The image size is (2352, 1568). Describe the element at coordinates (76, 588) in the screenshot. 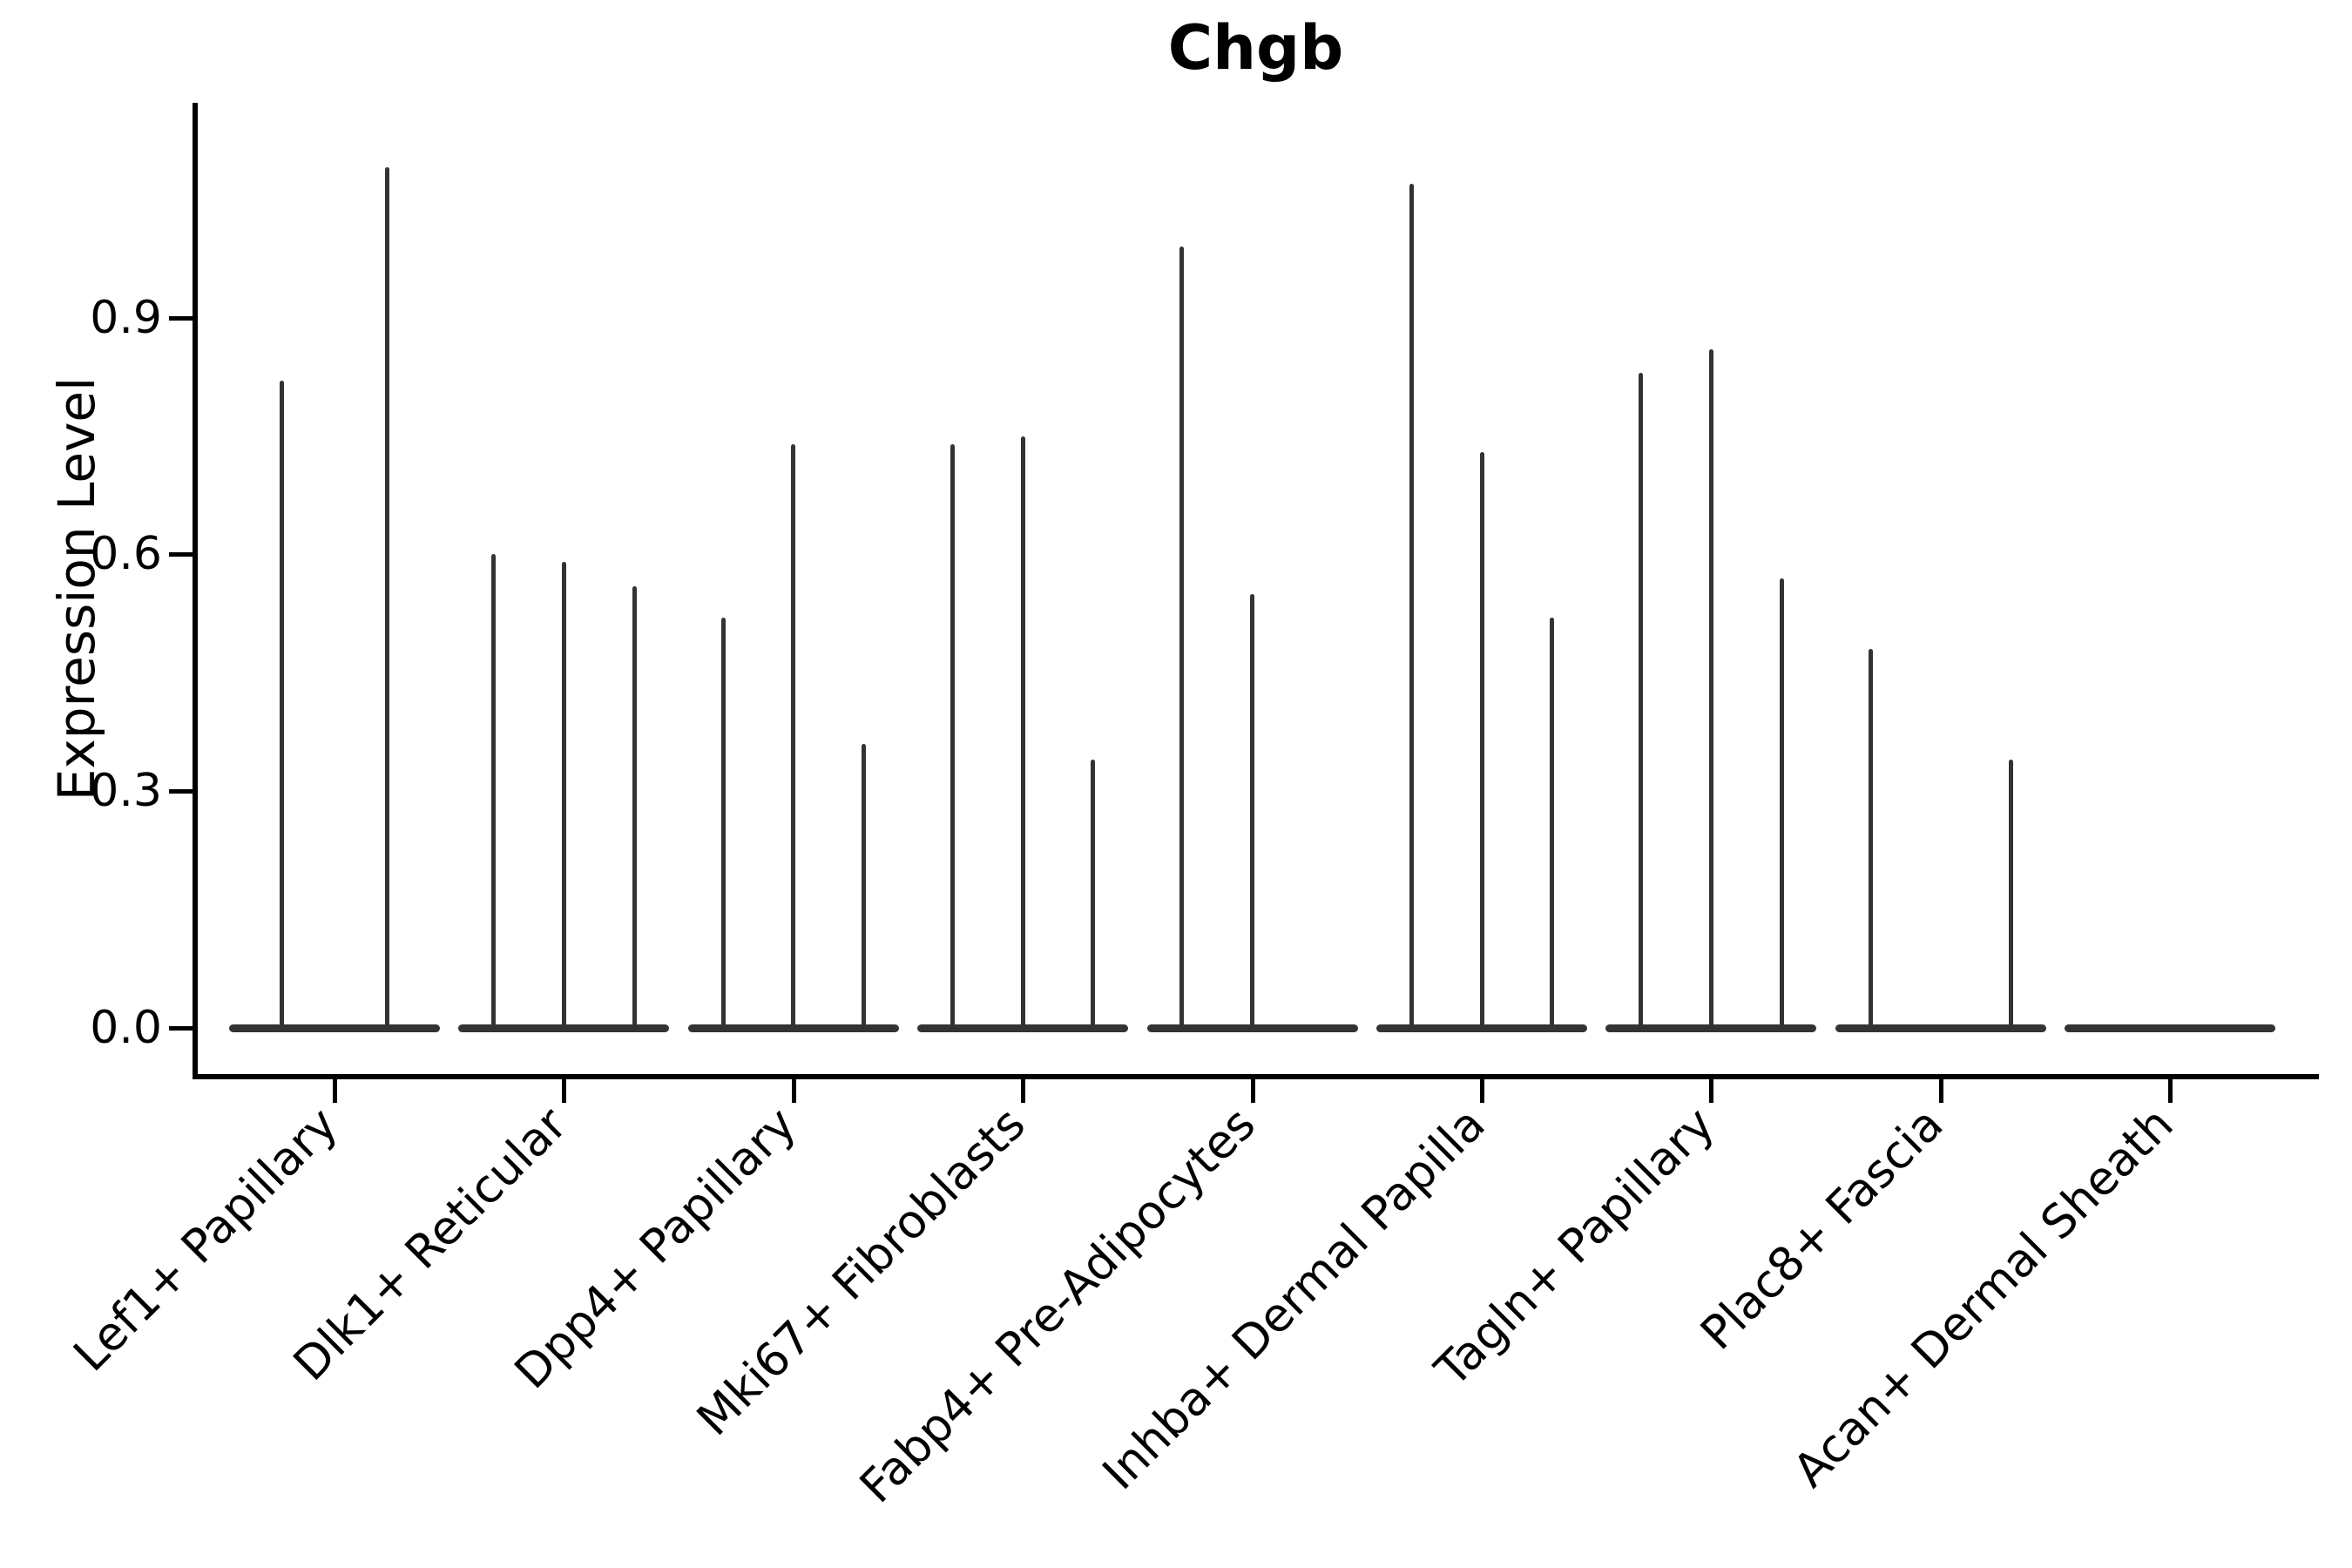

I see `y-axis-label: Expression Level` at that location.